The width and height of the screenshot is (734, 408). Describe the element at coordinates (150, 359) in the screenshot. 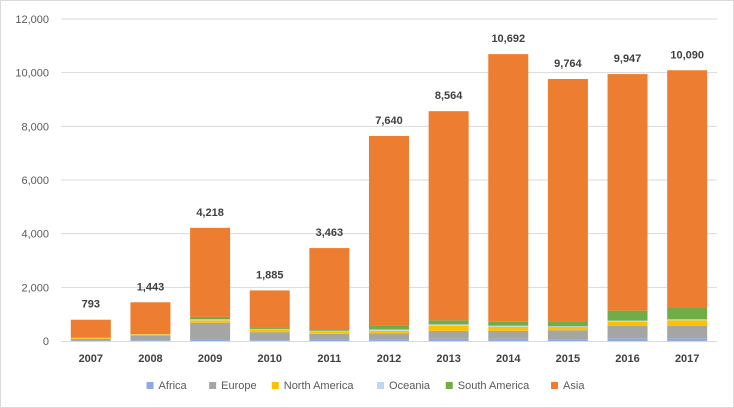

I see `x-tick-label: 2008` at that location.